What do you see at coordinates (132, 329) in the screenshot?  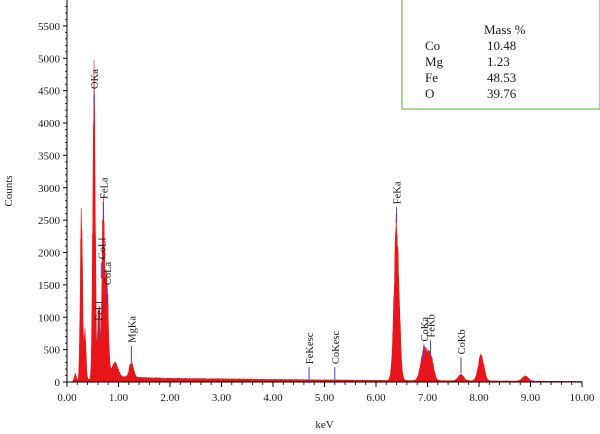 I see `peak-label-mgka: MgKa` at bounding box center [132, 329].